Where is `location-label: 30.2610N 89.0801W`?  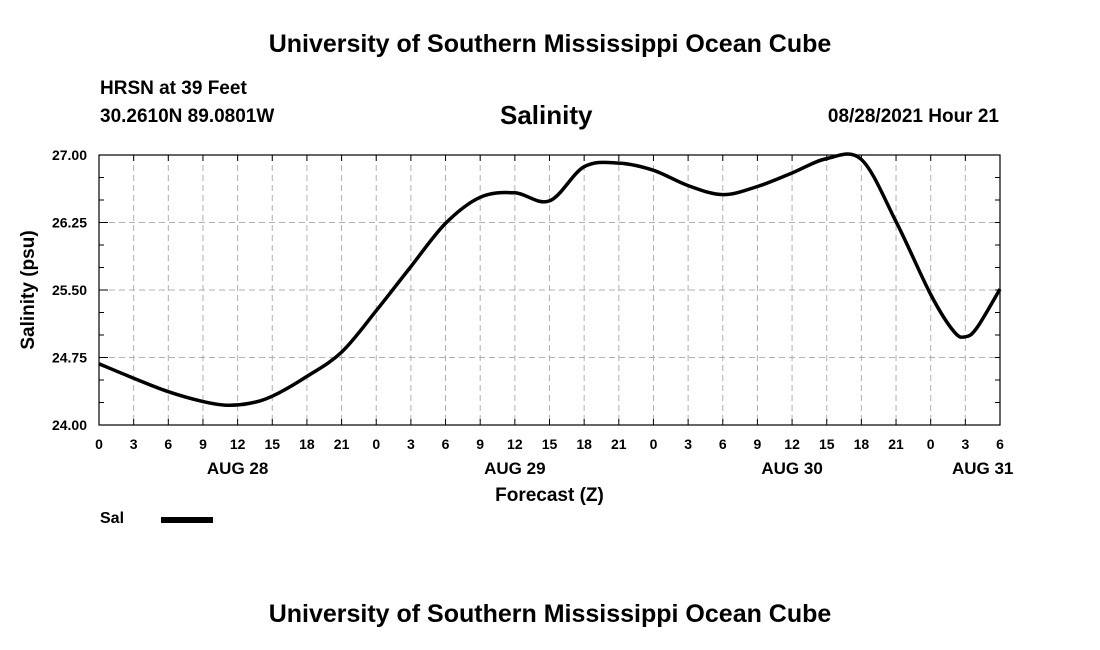
location-label: 30.2610N 89.0801W is located at coordinates (187, 116).